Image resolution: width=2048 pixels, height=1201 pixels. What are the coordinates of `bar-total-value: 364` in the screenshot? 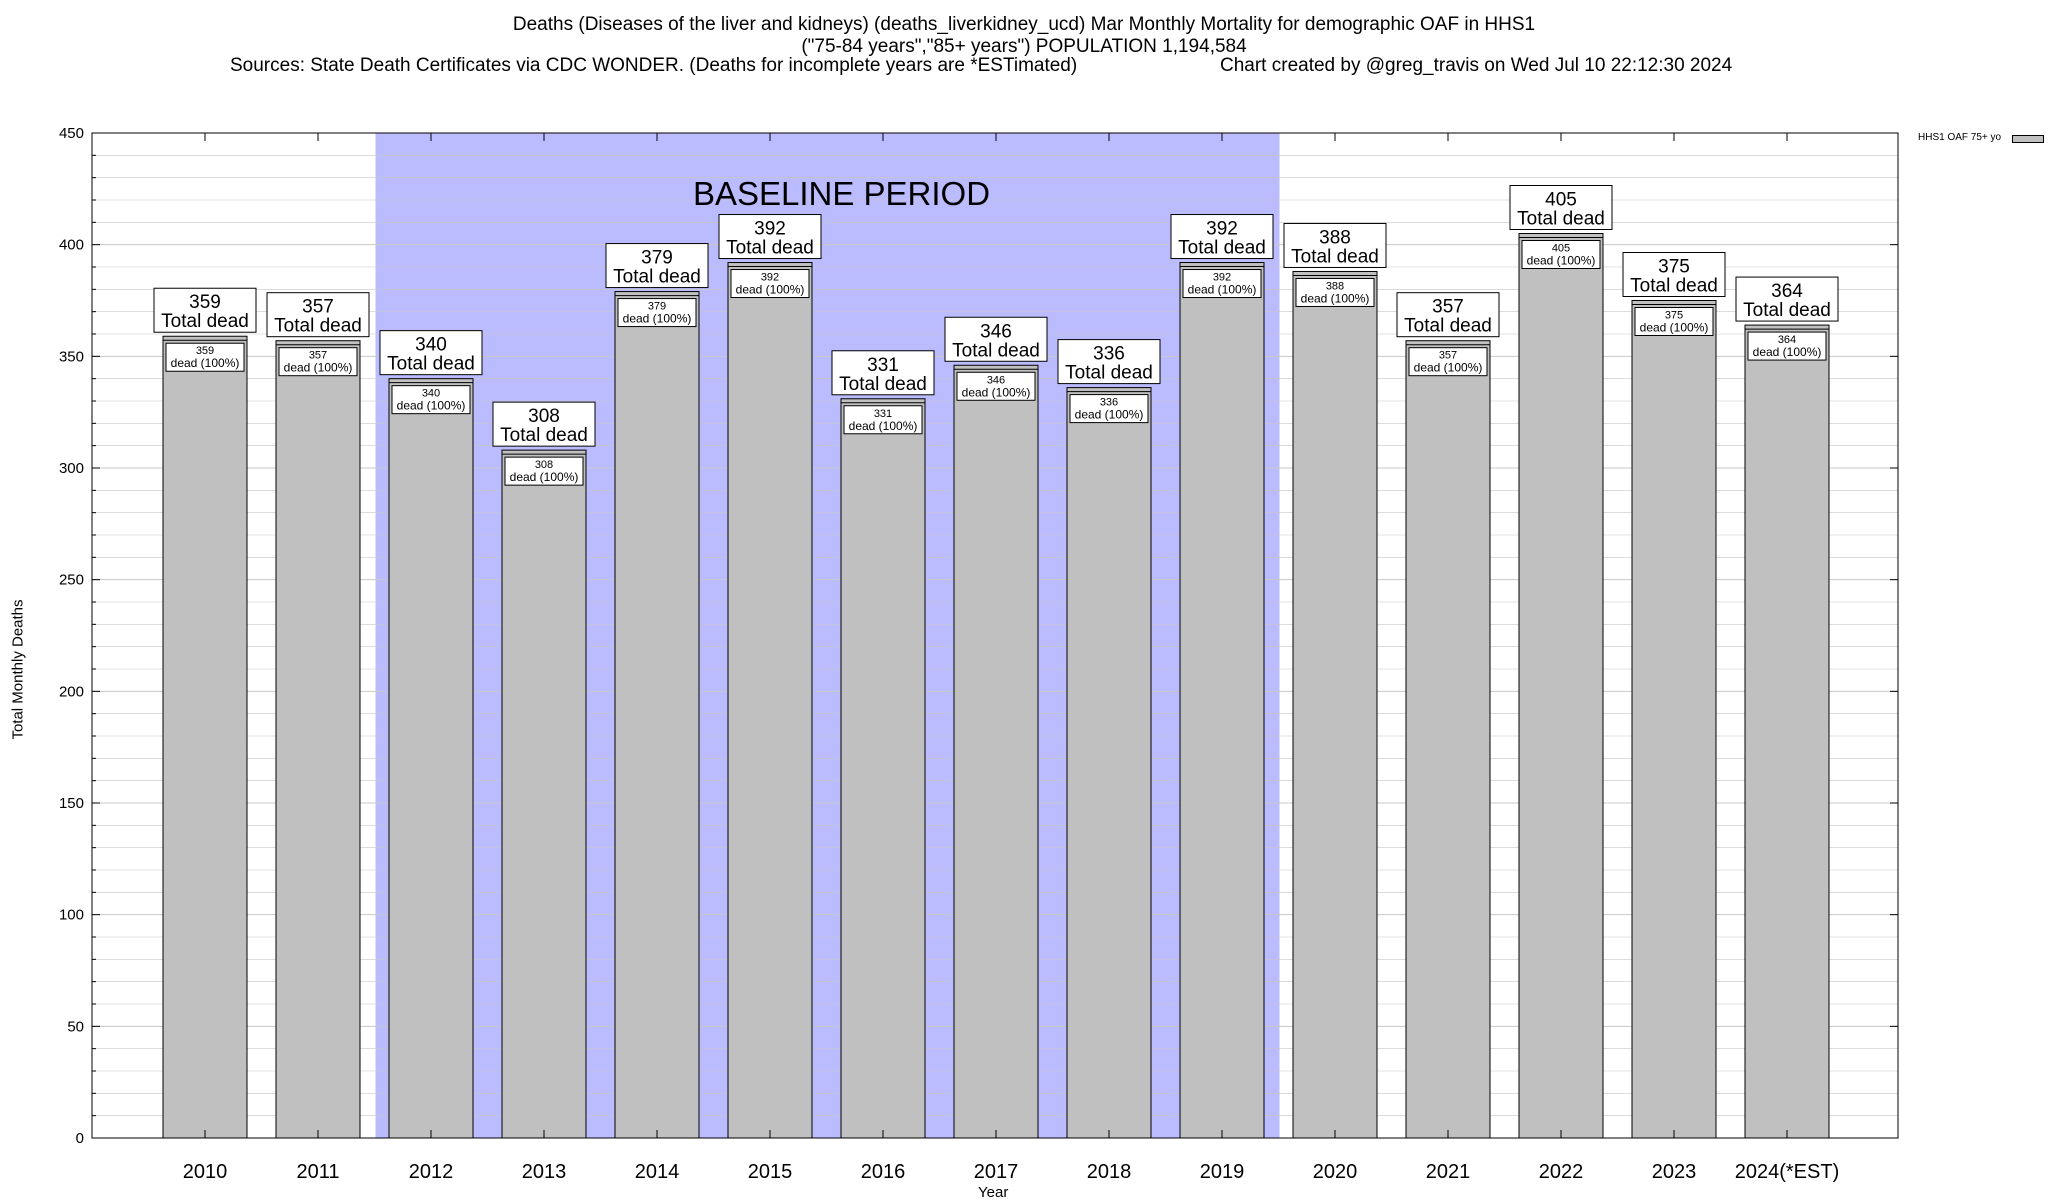 It's located at (1787, 291).